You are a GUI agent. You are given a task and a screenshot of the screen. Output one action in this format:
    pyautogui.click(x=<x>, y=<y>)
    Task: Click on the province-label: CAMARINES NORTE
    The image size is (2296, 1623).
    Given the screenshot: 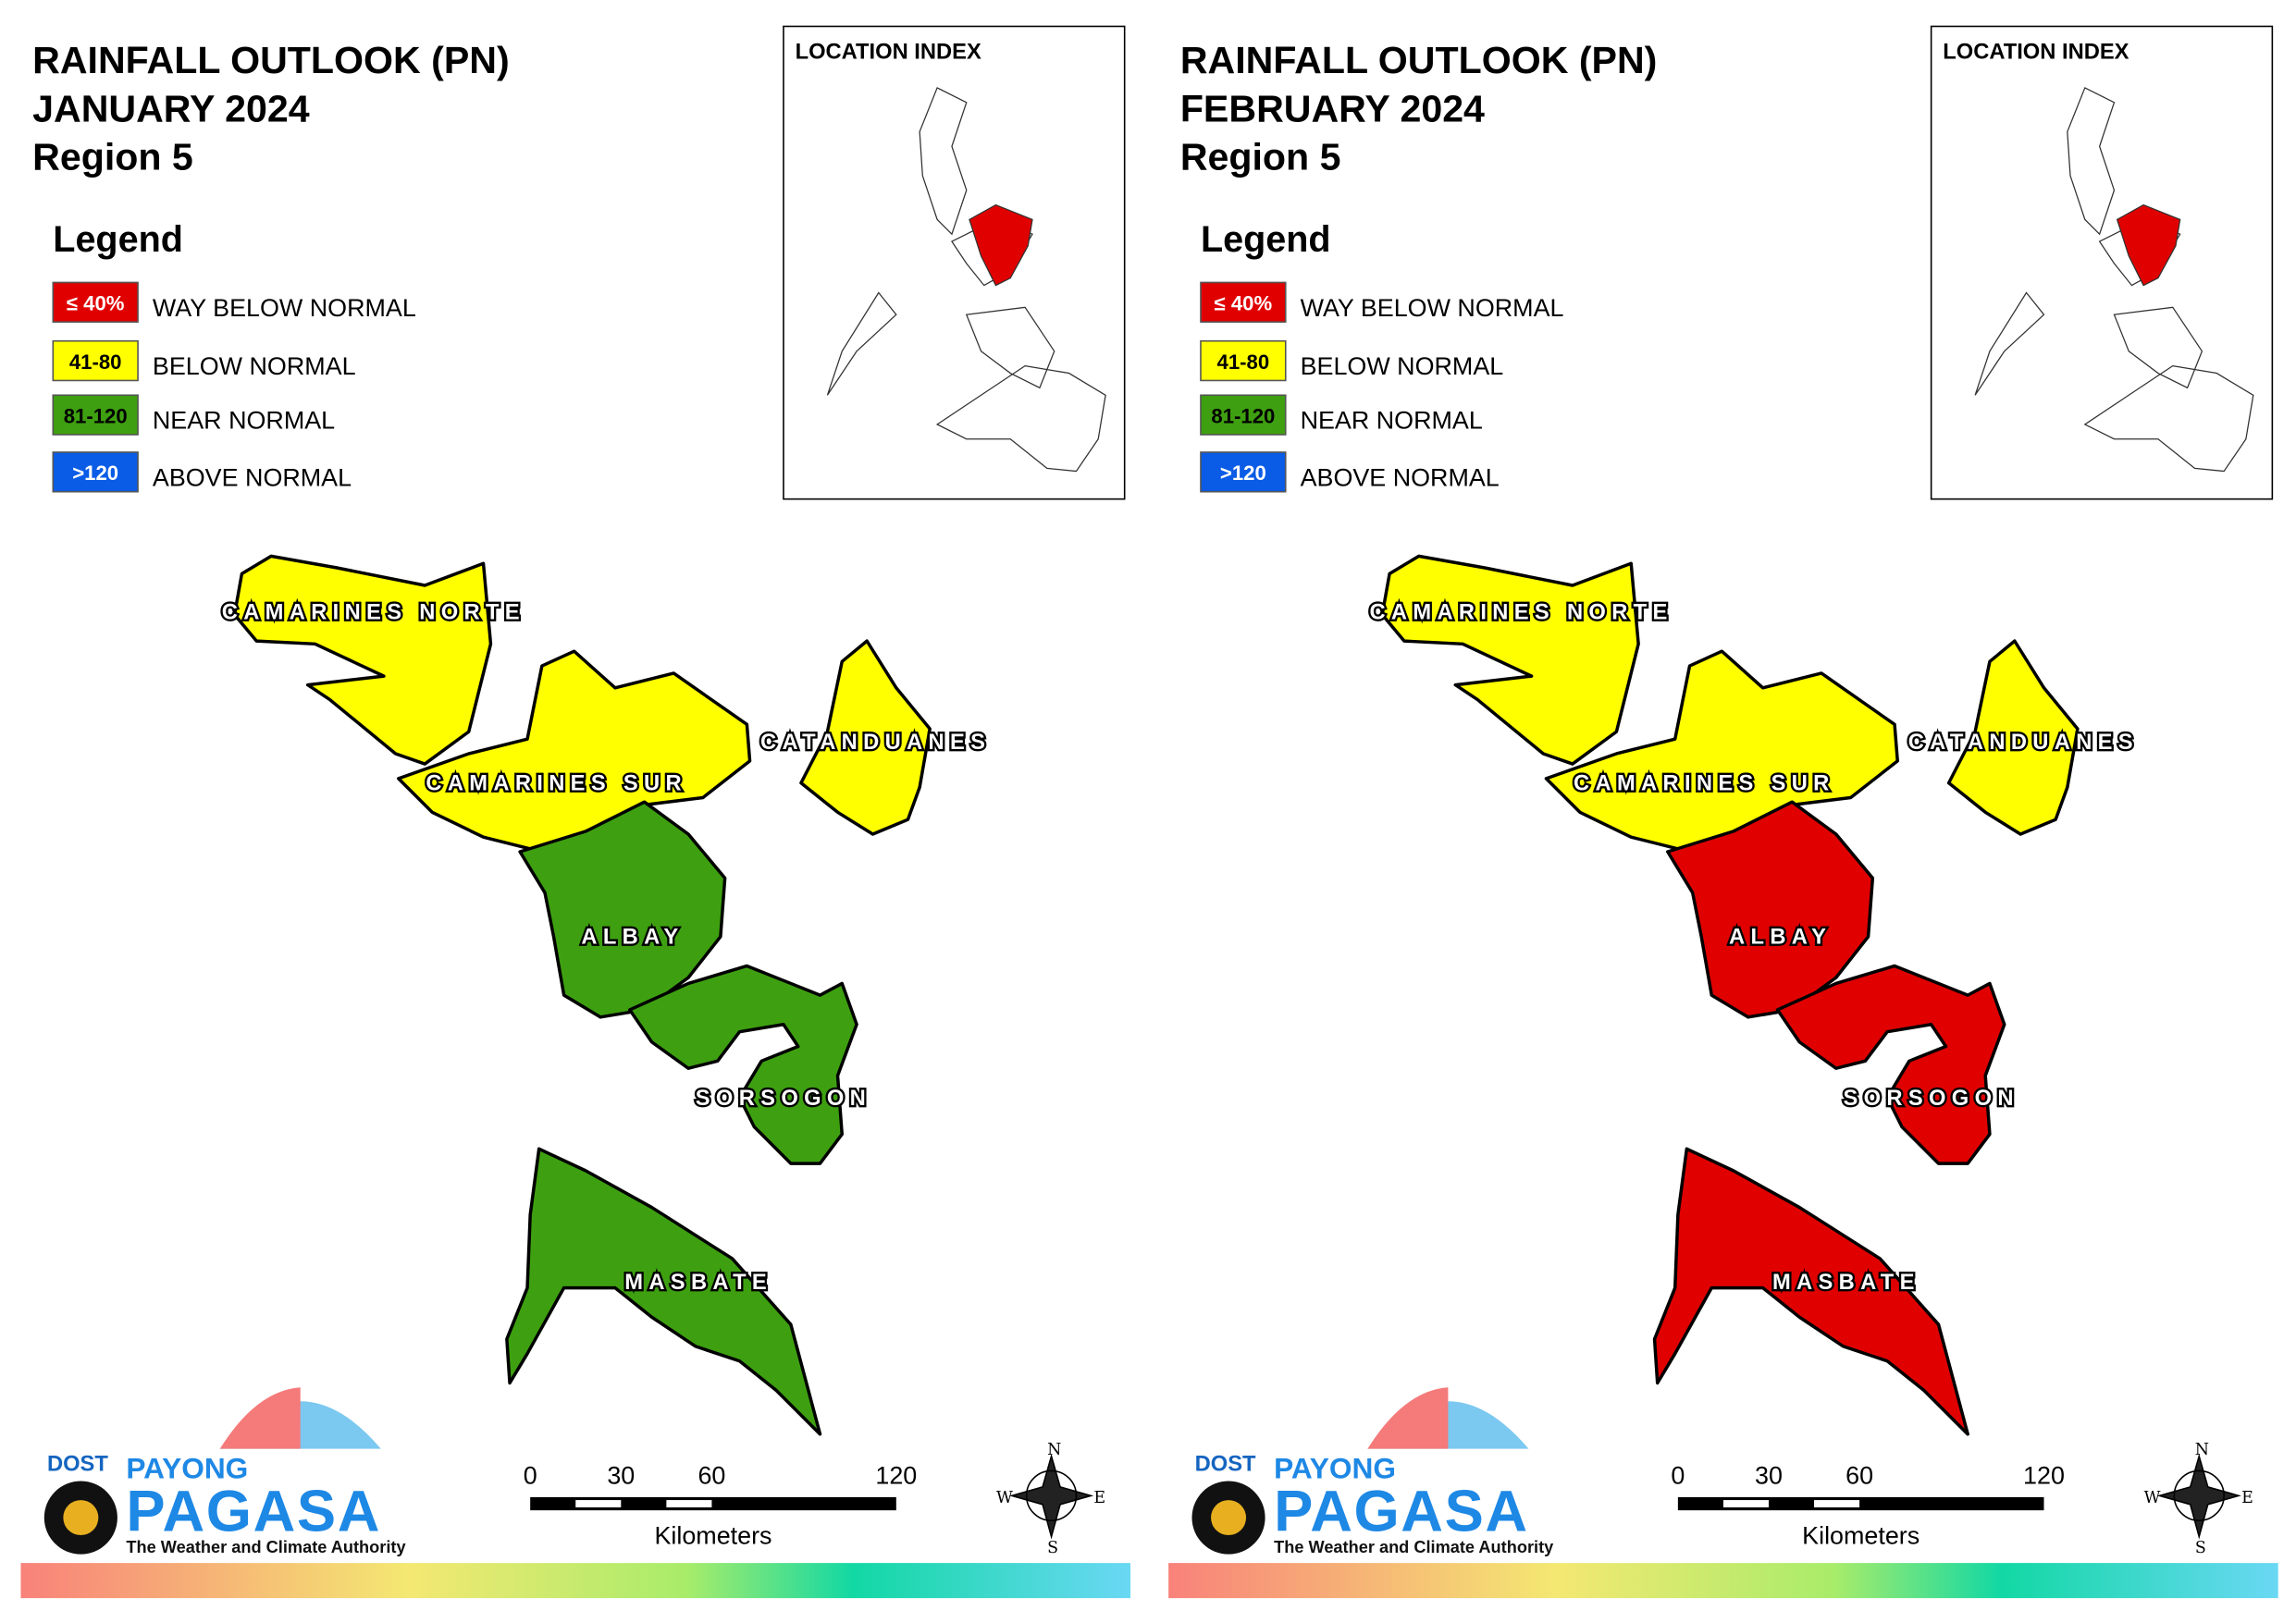 What is the action you would take?
    pyautogui.click(x=373, y=612)
    